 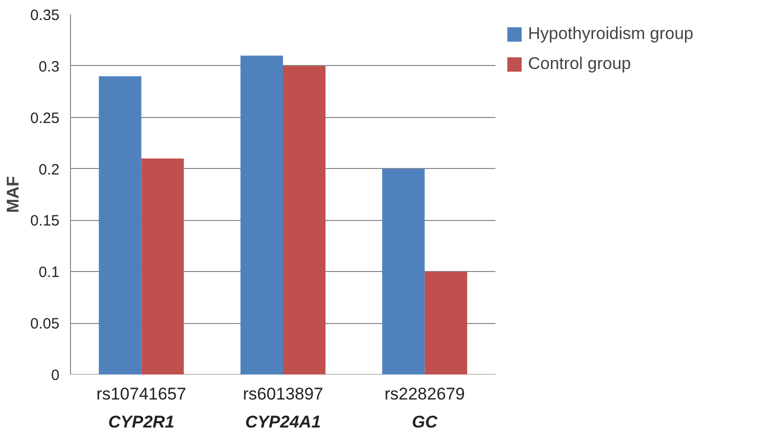 I want to click on y-tick-label: 0.1, so click(x=49, y=273).